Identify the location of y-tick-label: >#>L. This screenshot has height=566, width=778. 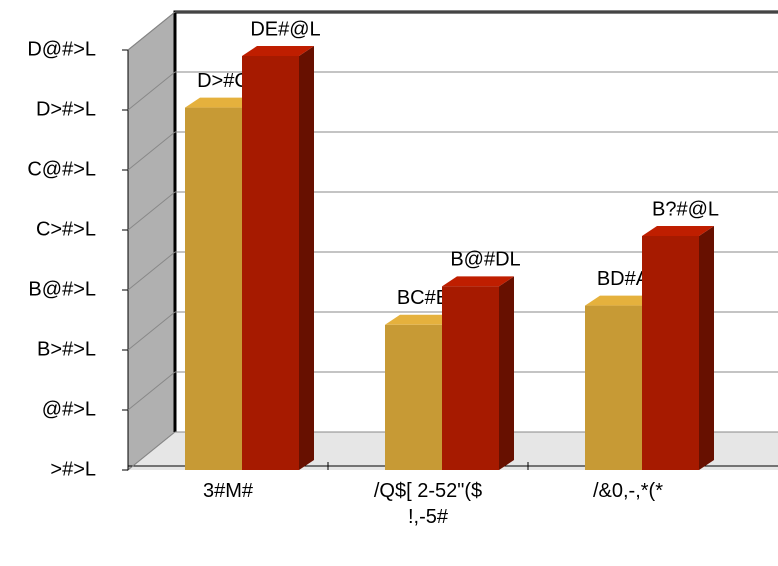
(73, 469).